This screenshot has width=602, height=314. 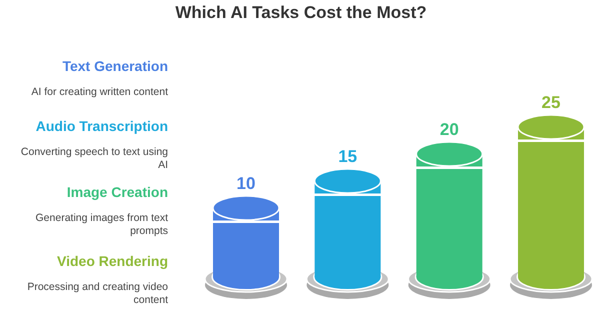 What do you see at coordinates (348, 156) in the screenshot?
I see `data-label: 15` at bounding box center [348, 156].